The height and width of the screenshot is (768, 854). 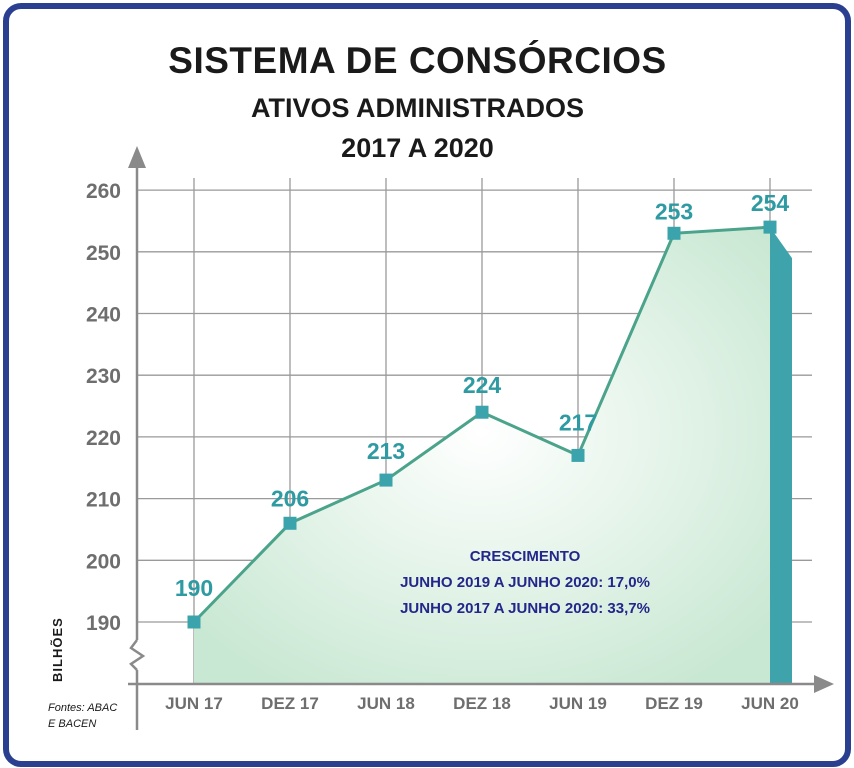 What do you see at coordinates (103, 561) in the screenshot?
I see `y-tick-200: 200` at bounding box center [103, 561].